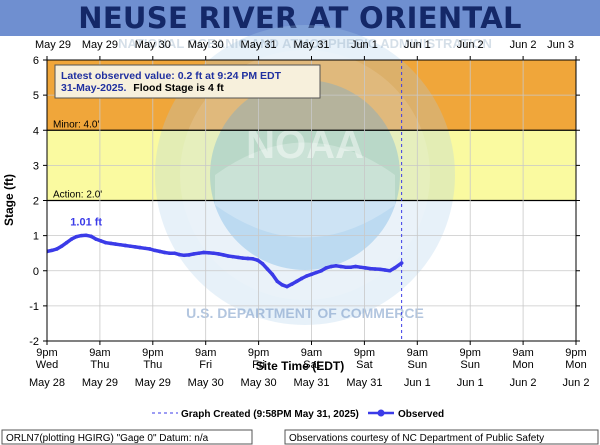  What do you see at coordinates (36, 272) in the screenshot?
I see `y-tick-label: 0` at bounding box center [36, 272].